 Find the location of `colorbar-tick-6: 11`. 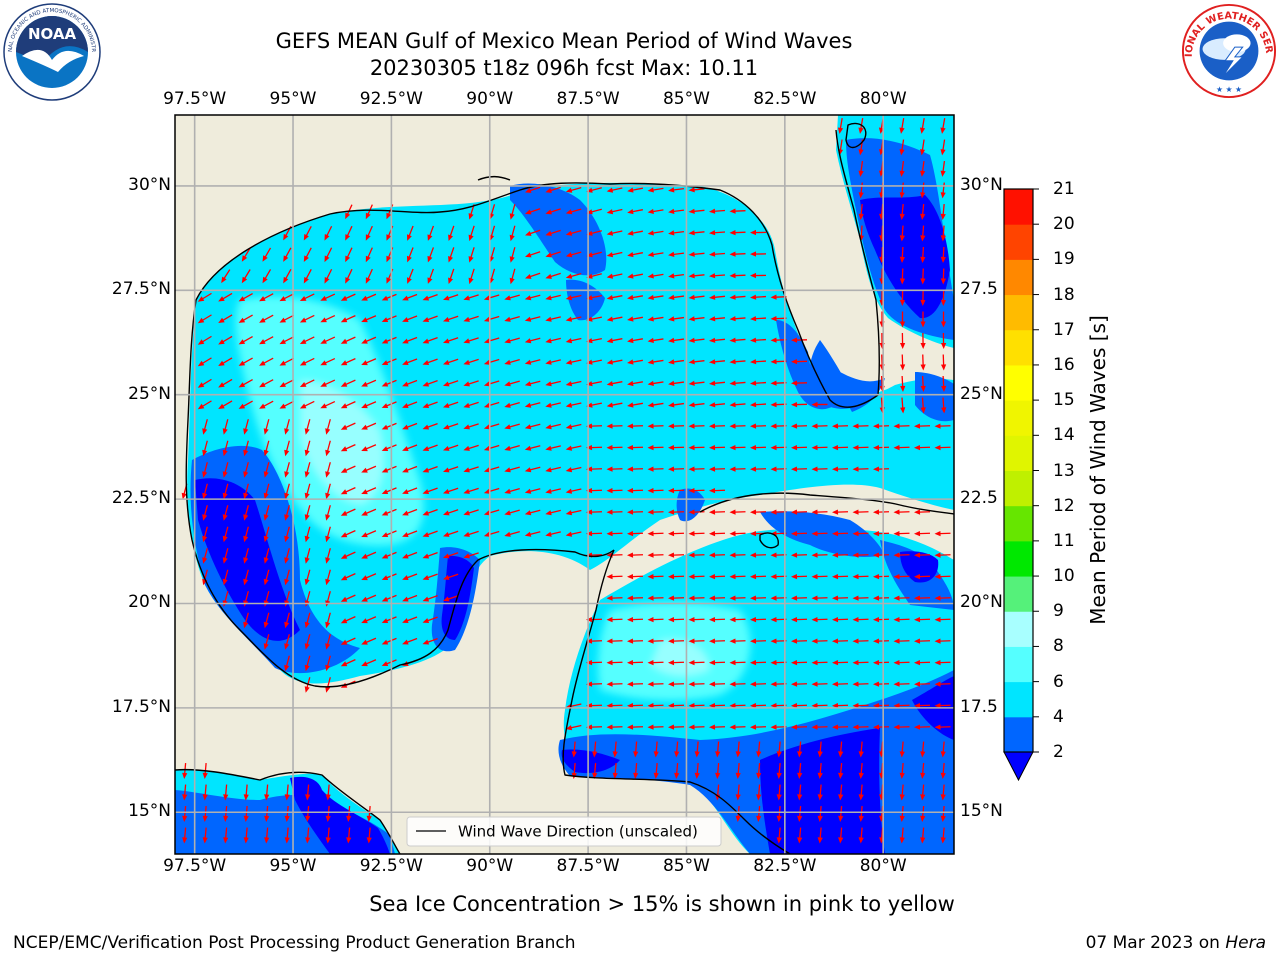

colorbar-tick-6: 11 is located at coordinates (1064, 540).